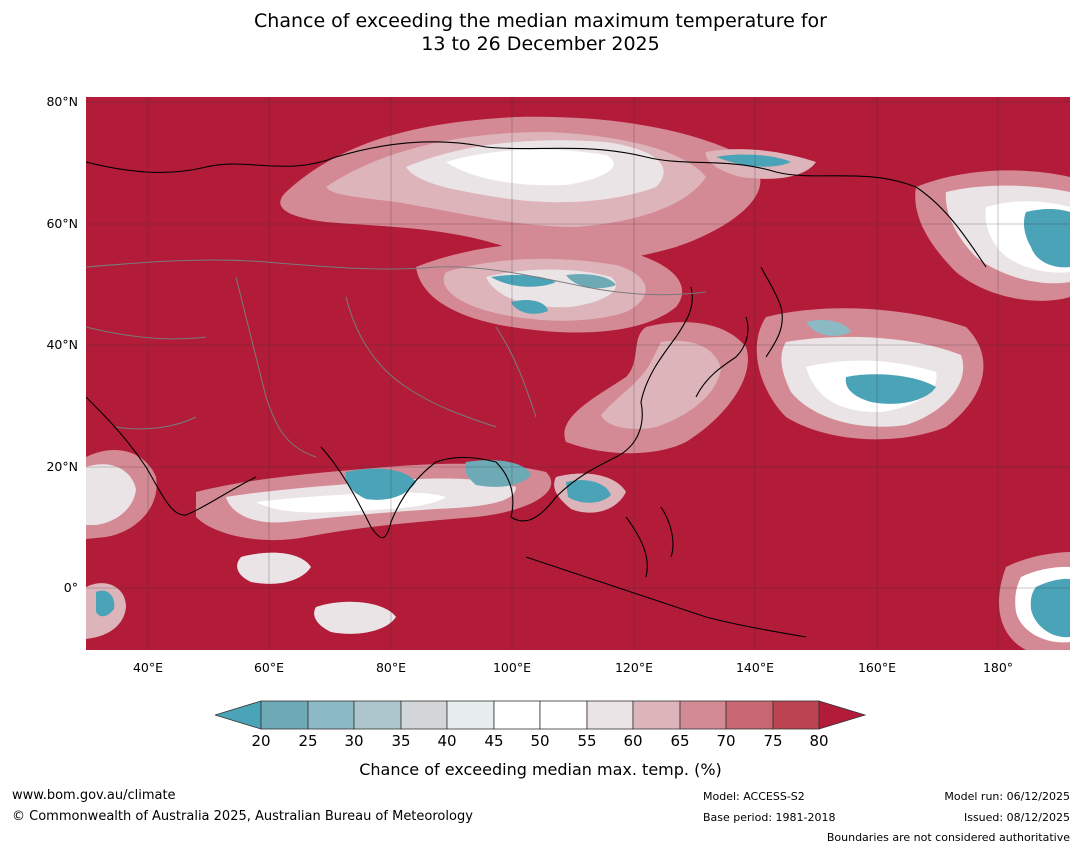  I want to click on model-run-date: Model run: 06/12/2025, so click(1007, 796).